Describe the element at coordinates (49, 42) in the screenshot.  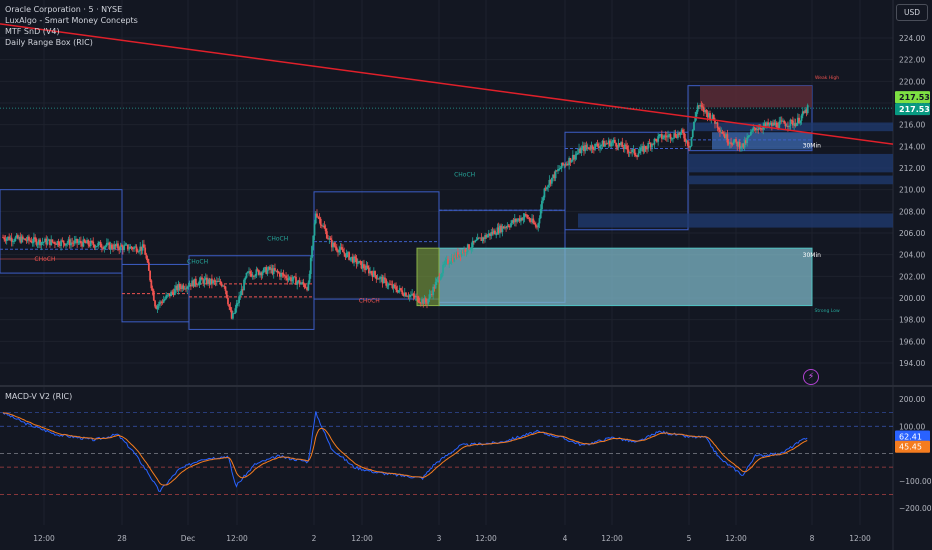
I see `indicator-daily-range-box: Daily Range Box (RIC)` at that location.